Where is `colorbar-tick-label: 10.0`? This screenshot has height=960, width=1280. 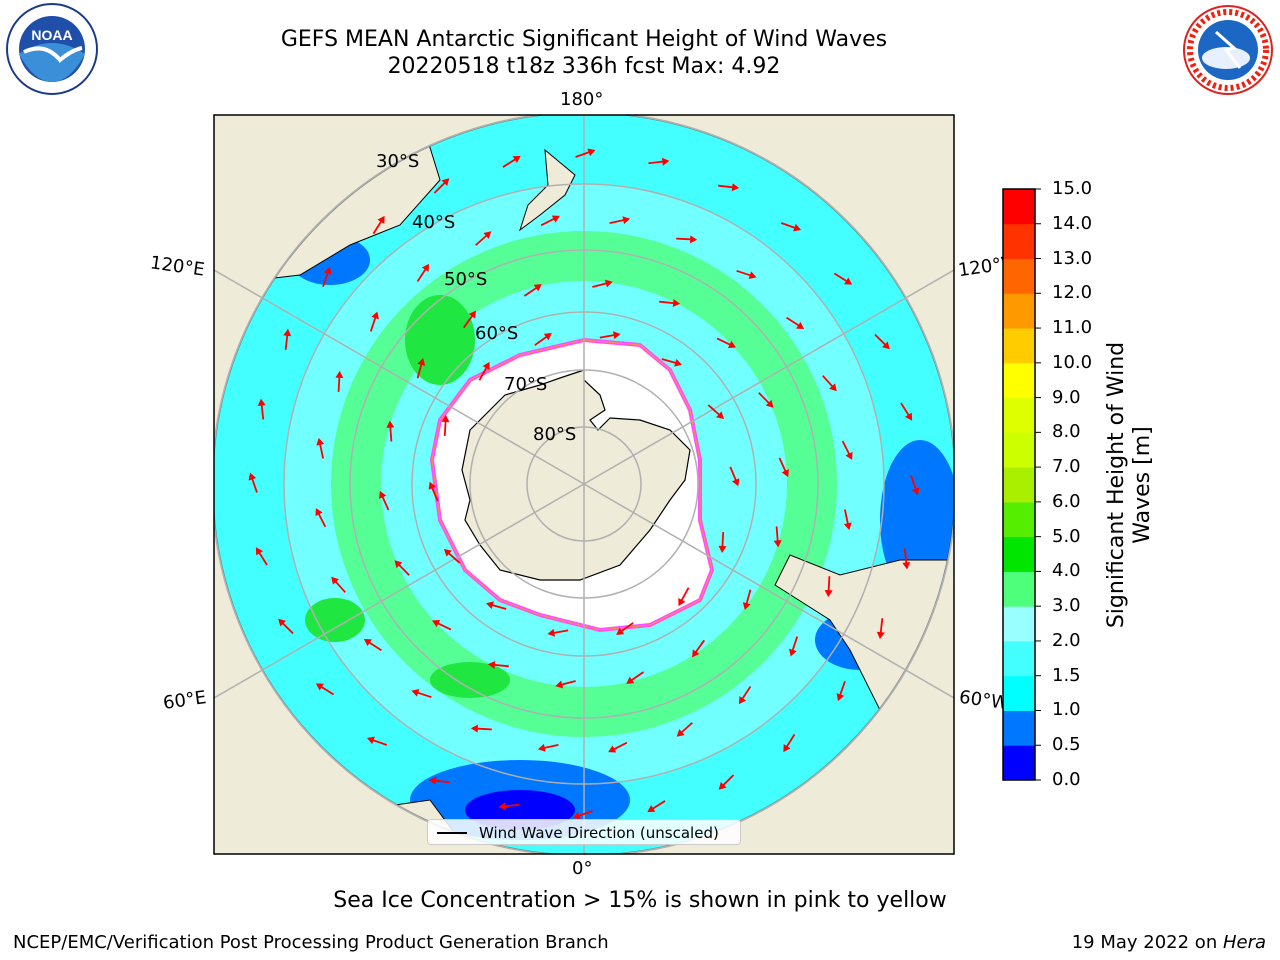 colorbar-tick-label: 10.0 is located at coordinates (1072, 362).